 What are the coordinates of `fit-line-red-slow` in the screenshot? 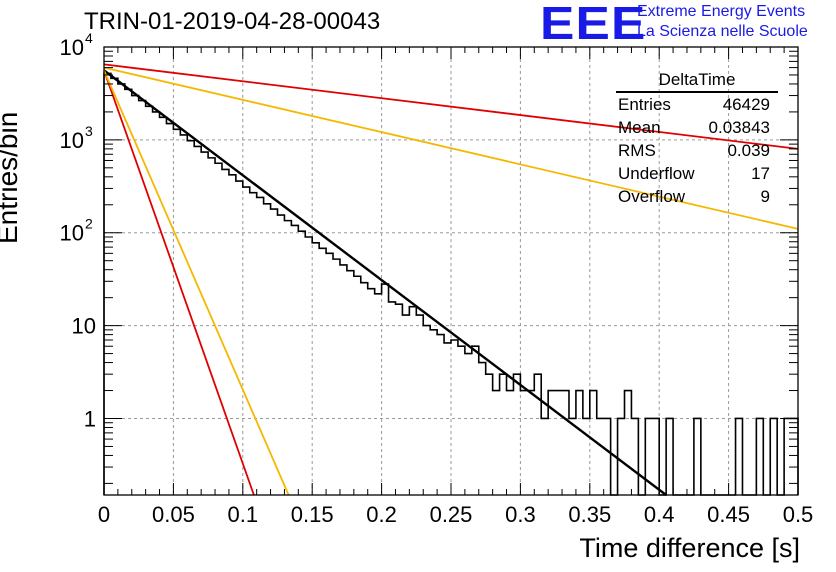 It's located at (451, 106).